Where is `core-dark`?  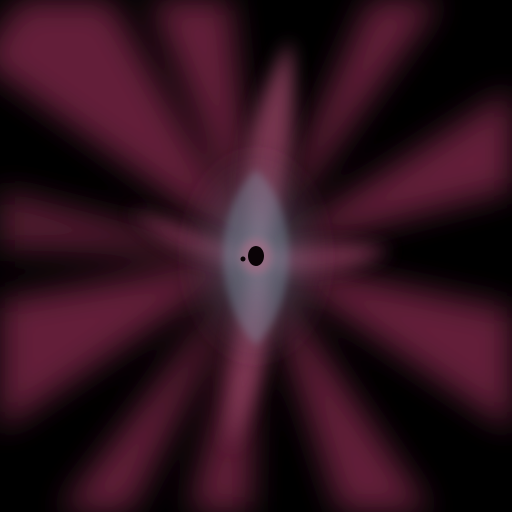 core-dark is located at coordinates (256, 256).